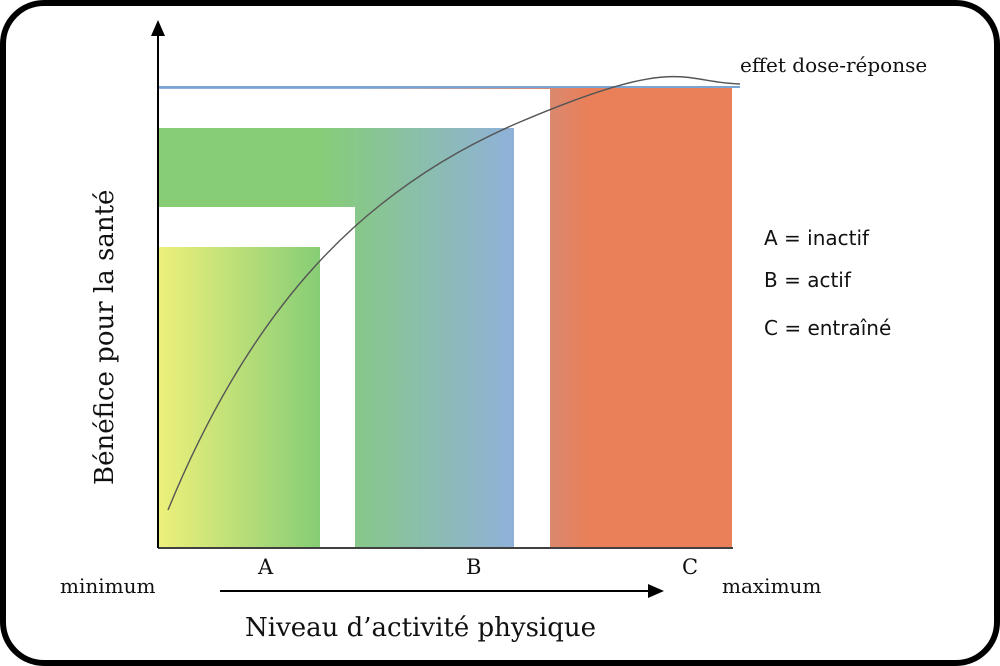  I want to click on legend-item-a: A = inactif, so click(817, 238).